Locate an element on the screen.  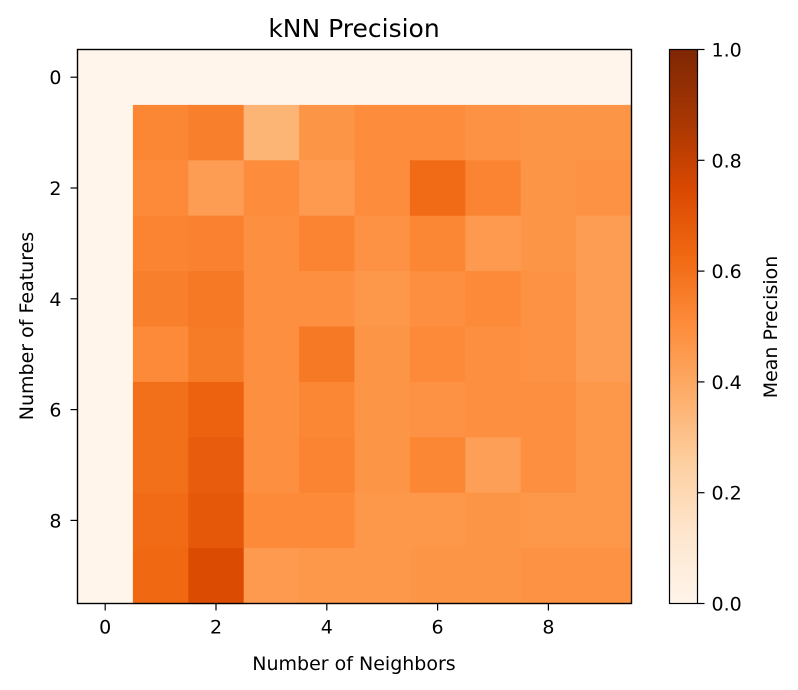
x-tick-label: 8 is located at coordinates (548, 628).